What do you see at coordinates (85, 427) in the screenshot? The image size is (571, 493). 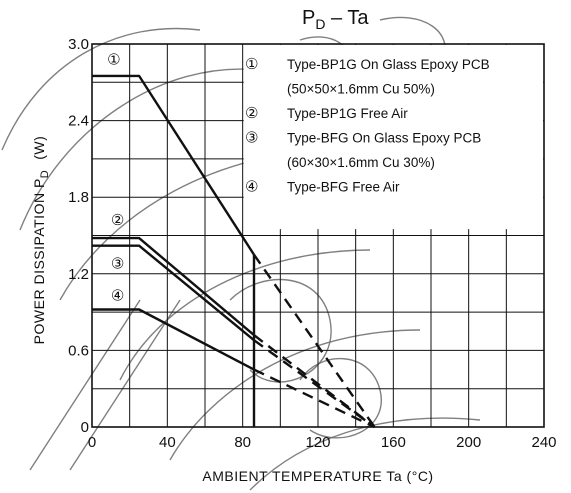 I see `y-tick-label: 0` at bounding box center [85, 427].